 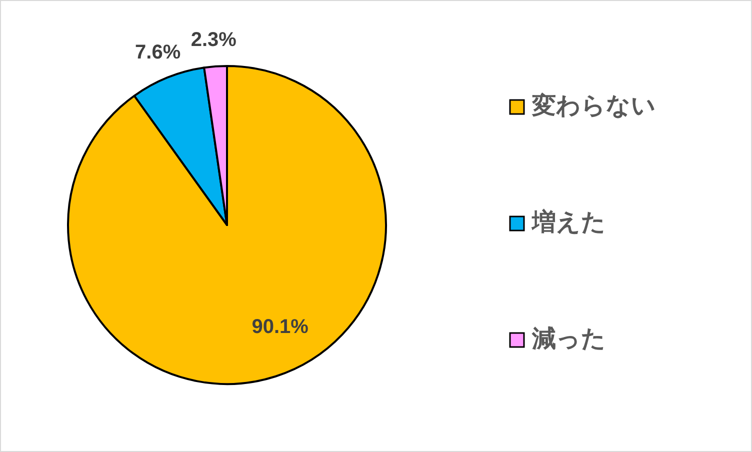 I want to click on legend-label: 変わらない, so click(x=593, y=105).